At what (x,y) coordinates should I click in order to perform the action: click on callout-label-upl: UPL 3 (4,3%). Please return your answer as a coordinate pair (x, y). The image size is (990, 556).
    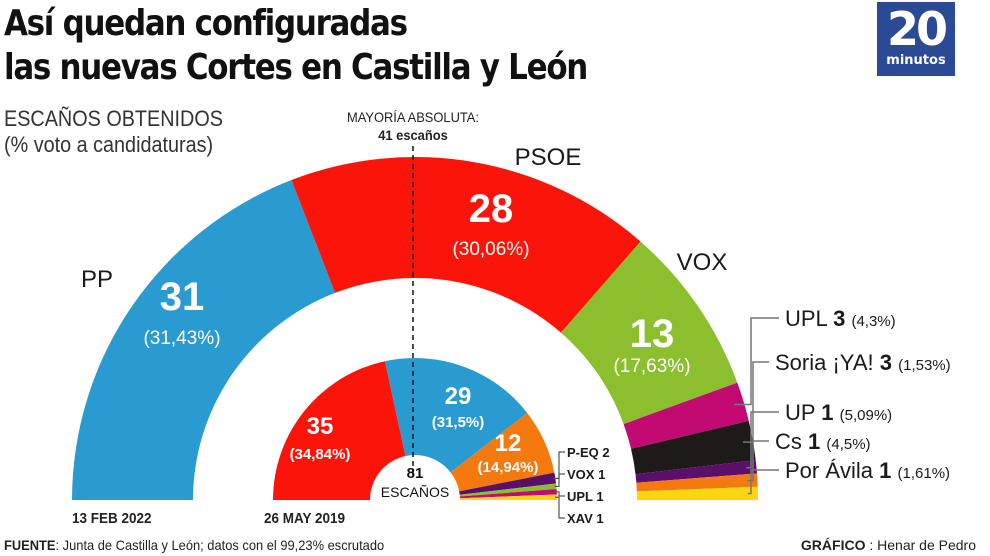
    Looking at the image, I should click on (840, 318).